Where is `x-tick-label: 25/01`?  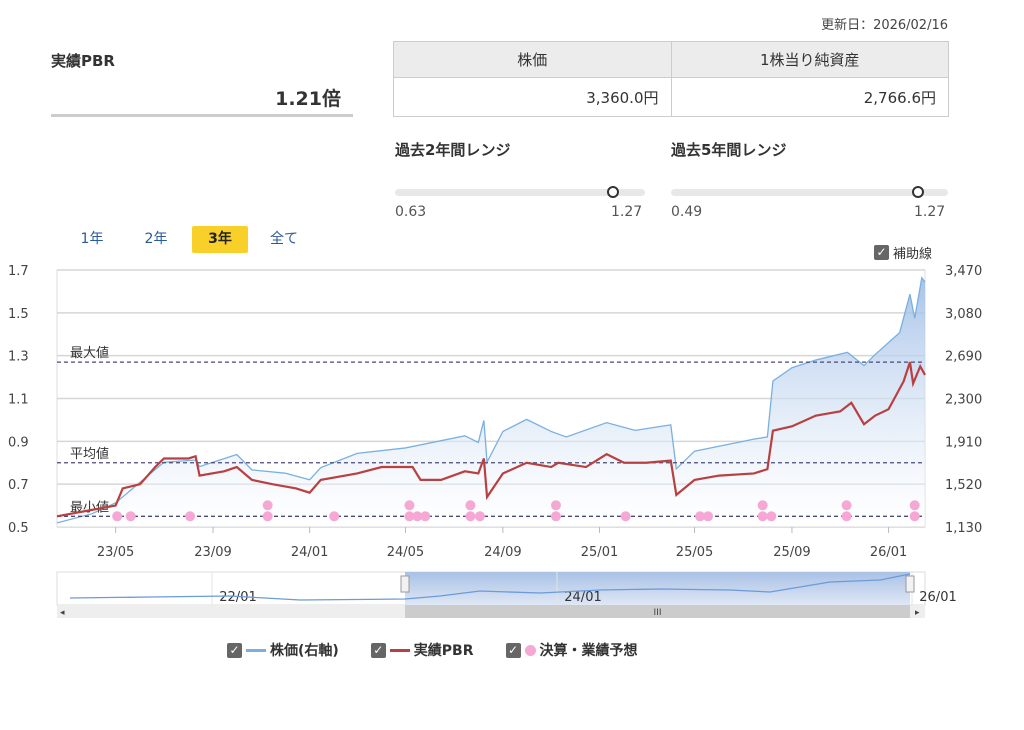
x-tick-label: 25/01 is located at coordinates (599, 552).